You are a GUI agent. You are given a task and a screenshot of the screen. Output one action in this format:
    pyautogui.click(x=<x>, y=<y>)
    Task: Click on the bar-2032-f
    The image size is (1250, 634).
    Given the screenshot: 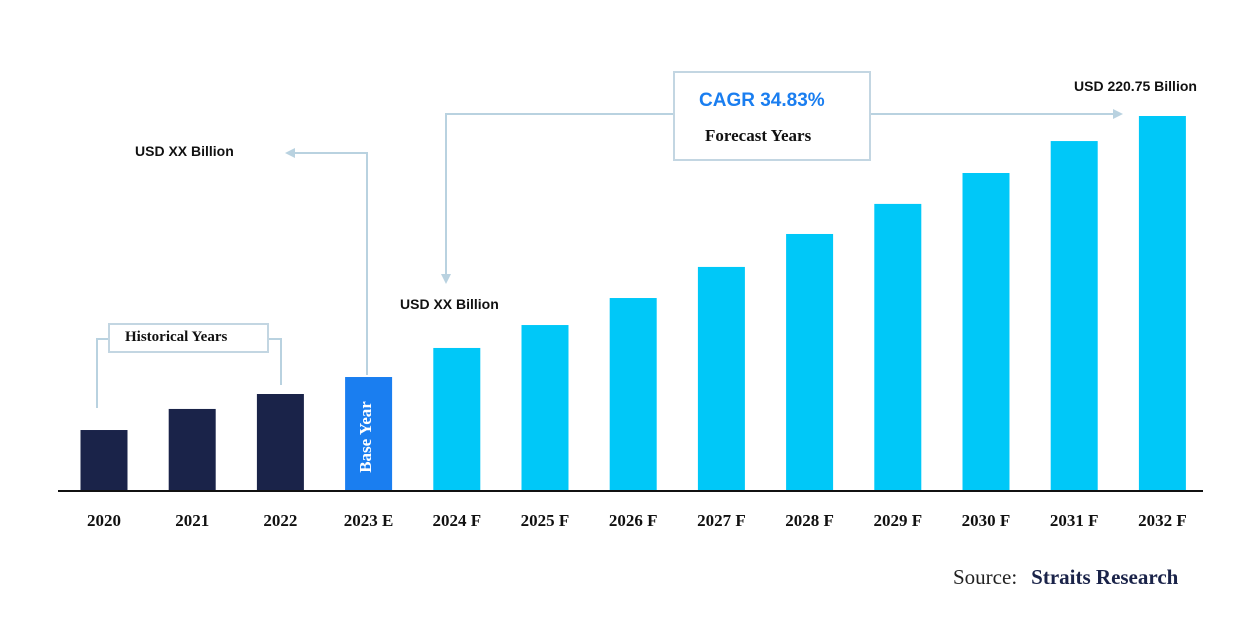 What is the action you would take?
    pyautogui.click(x=1162, y=303)
    